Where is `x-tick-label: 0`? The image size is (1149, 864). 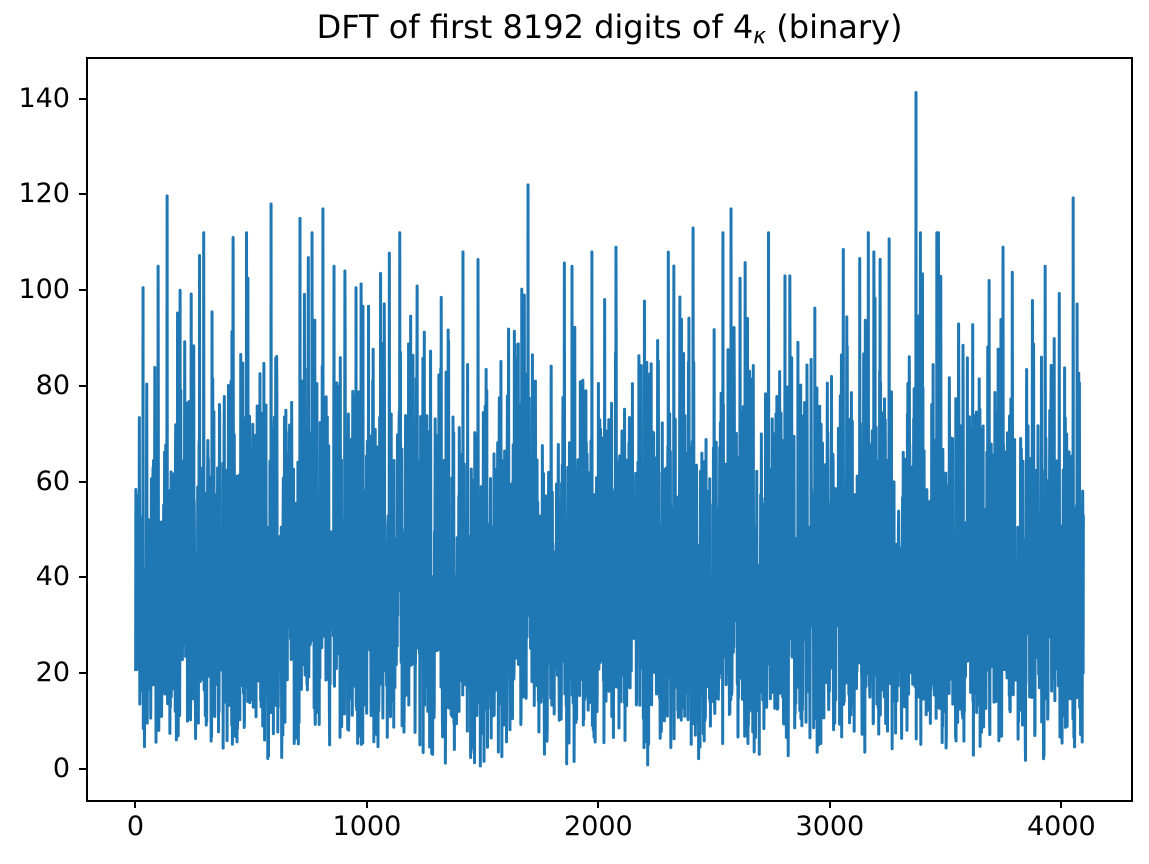 x-tick-label: 0 is located at coordinates (135, 826).